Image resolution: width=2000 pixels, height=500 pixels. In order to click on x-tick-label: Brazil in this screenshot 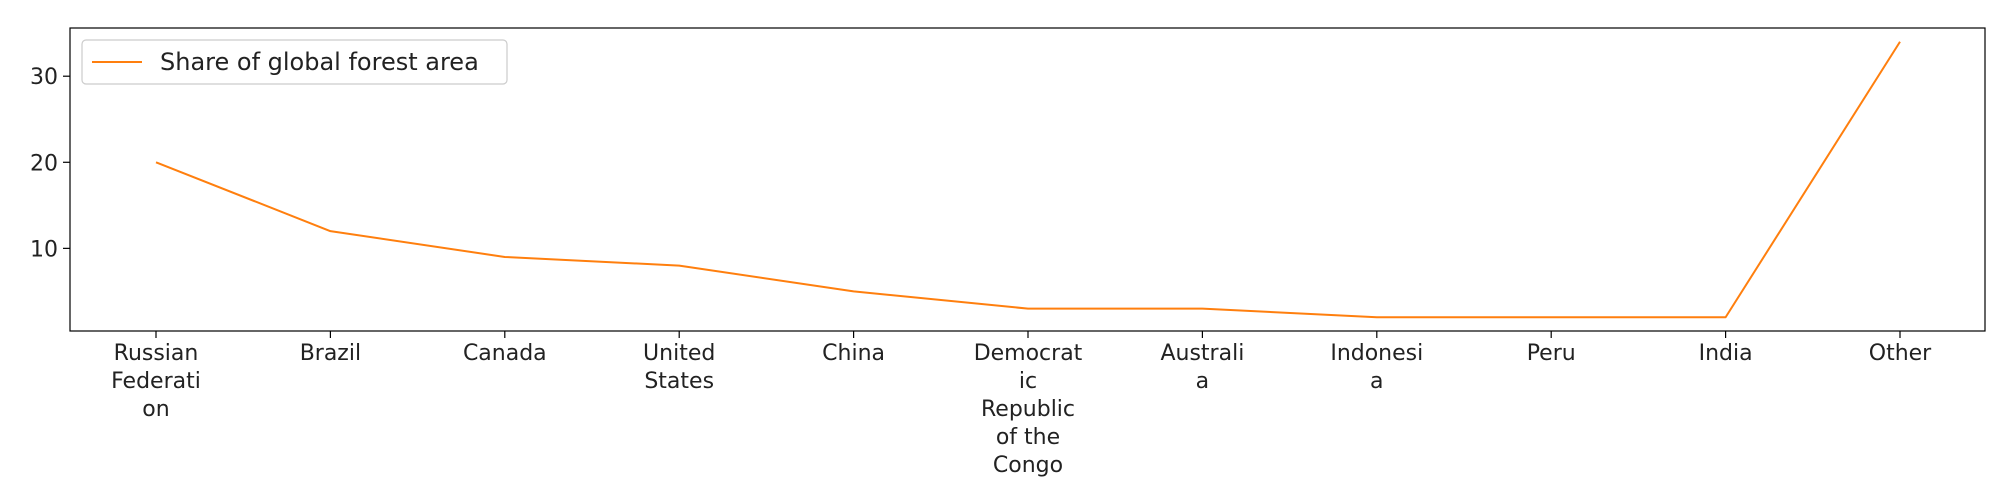, I will do `click(330, 353)`.